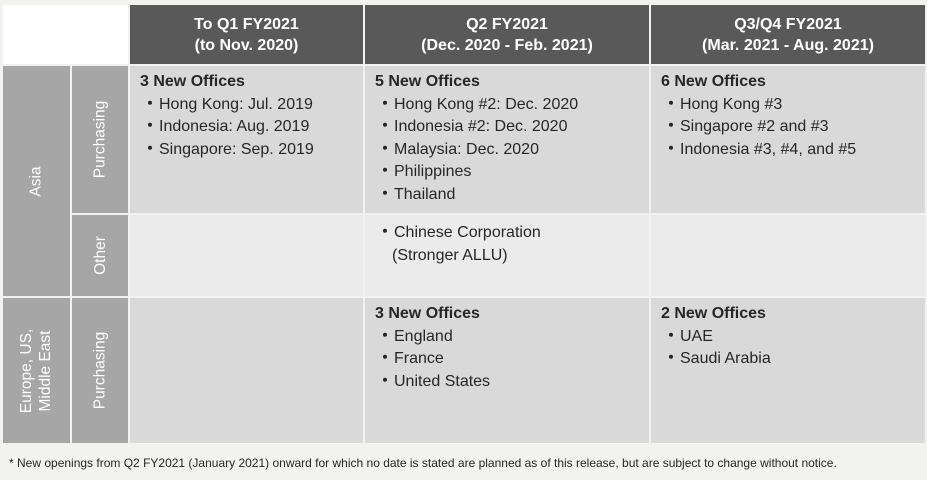 The image size is (927, 480). Describe the element at coordinates (788, 34) in the screenshot. I see `header-q3q4: Q3/Q4 FY2021 (Mar. 2021 - Aug. 2021)` at that location.